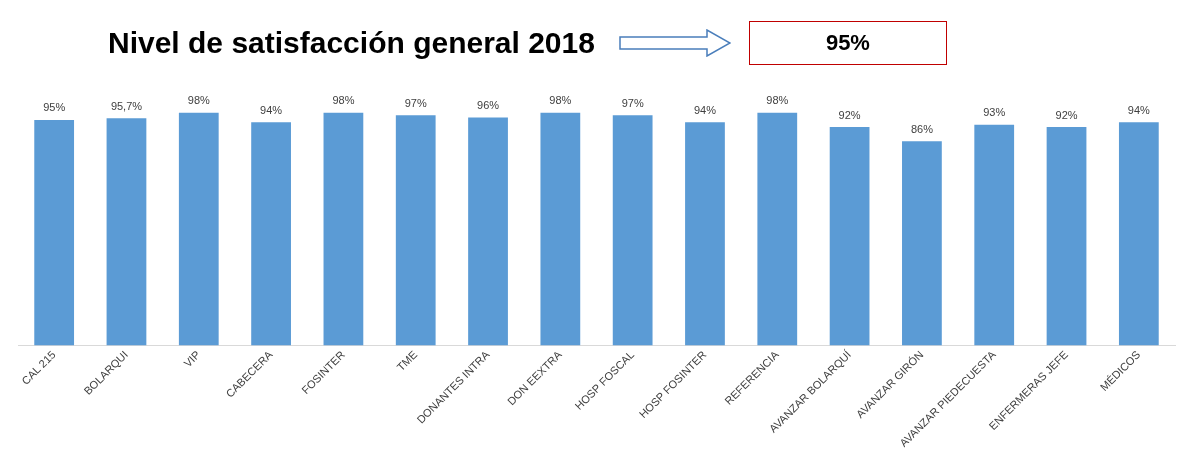  I want to click on x-tick-label: VIP, so click(192, 359).